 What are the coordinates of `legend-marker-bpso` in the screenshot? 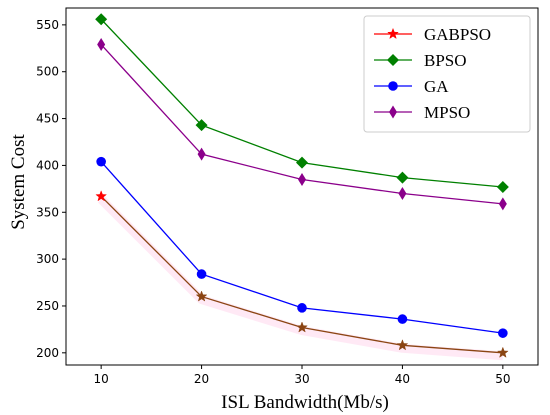 It's located at (393, 60).